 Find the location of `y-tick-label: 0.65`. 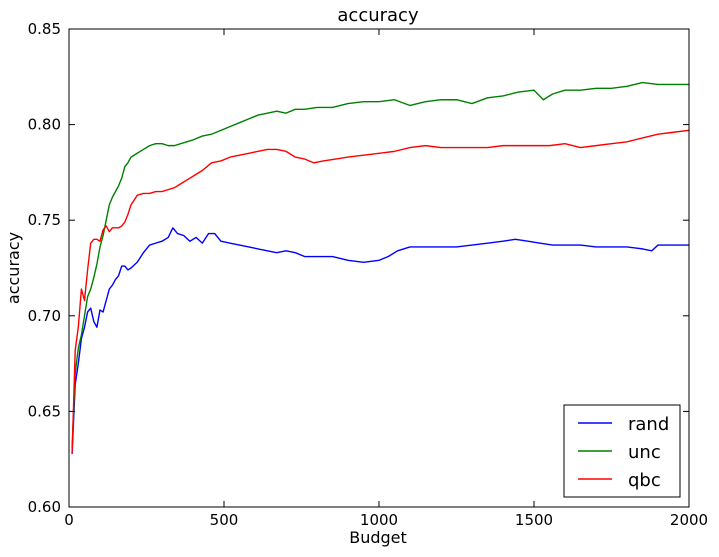

y-tick-label: 0.65 is located at coordinates (44, 411).